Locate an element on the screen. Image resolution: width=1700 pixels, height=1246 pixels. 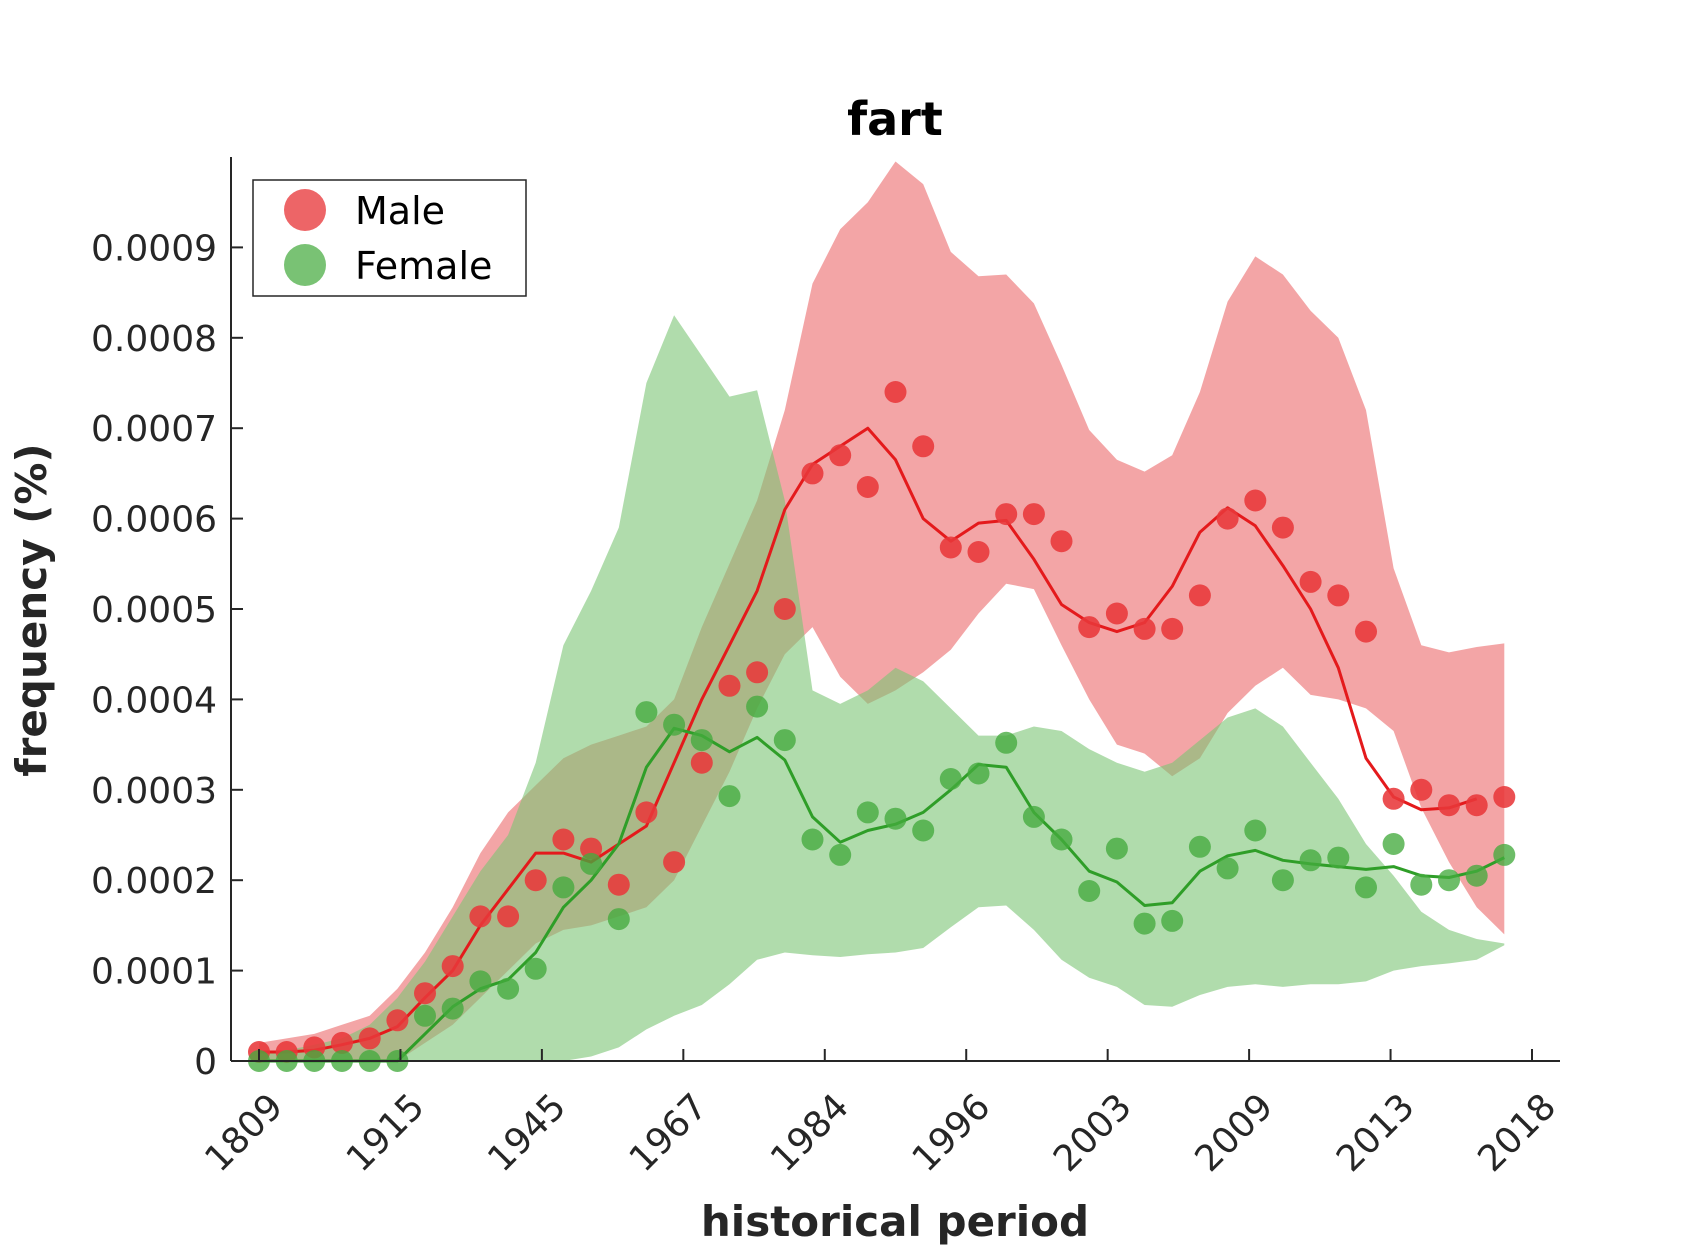
legend-marker-male is located at coordinates (305, 210).